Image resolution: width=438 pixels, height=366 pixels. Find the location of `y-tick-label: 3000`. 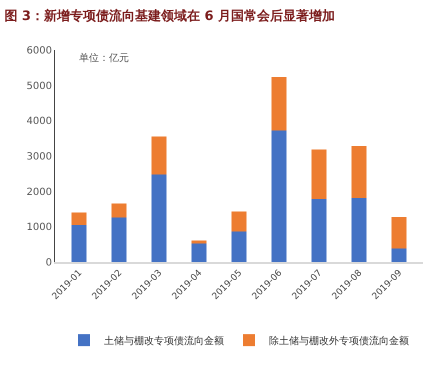

y-tick-label: 3000 is located at coordinates (39, 157).